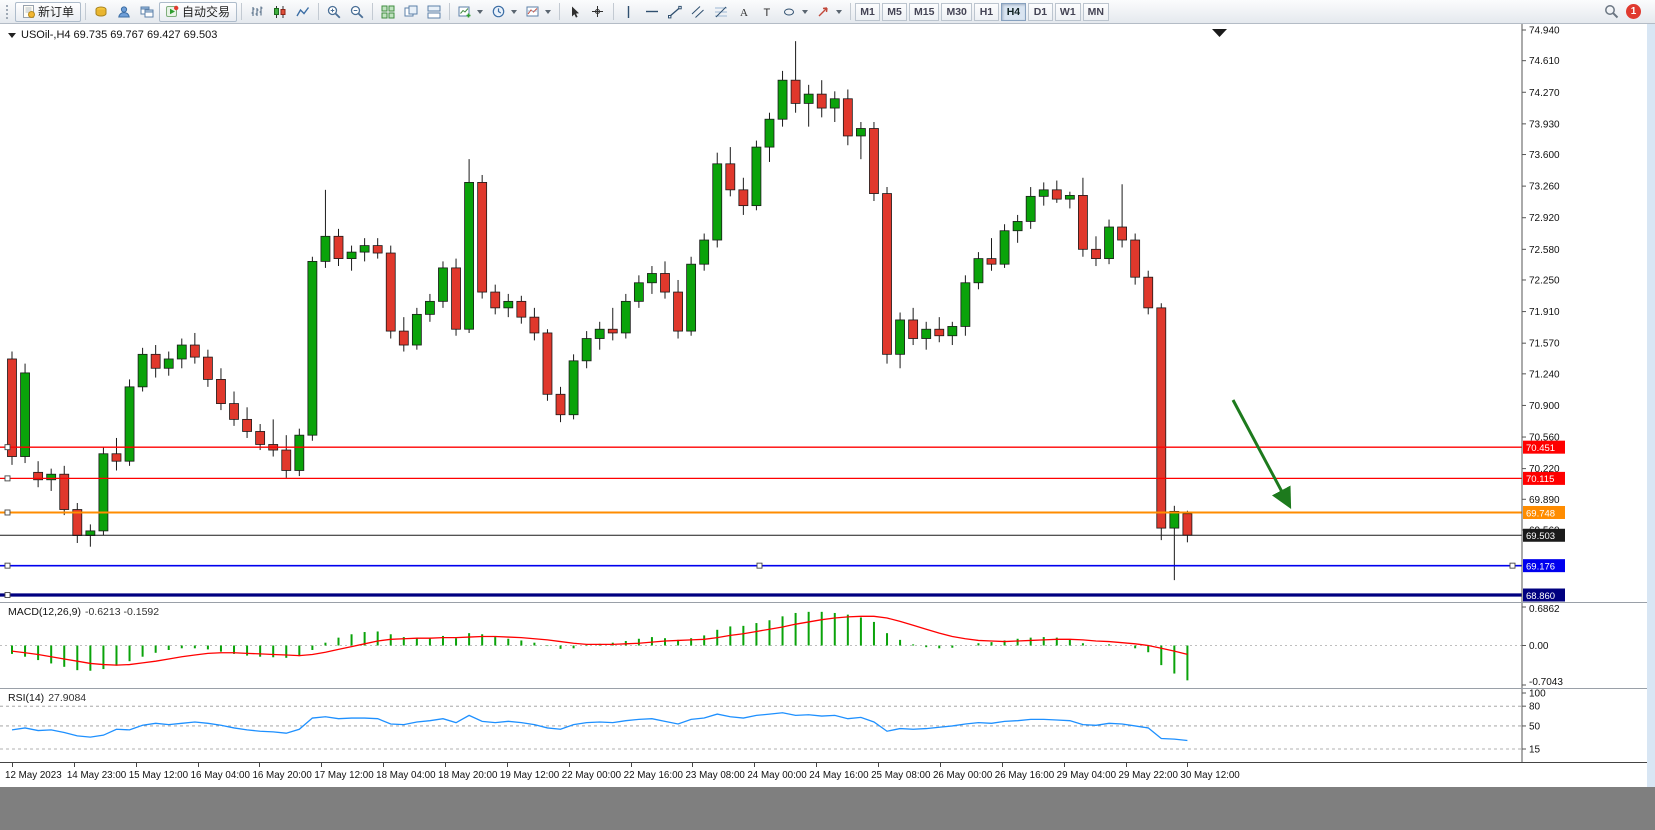 The image size is (1655, 830). What do you see at coordinates (124, 12) in the screenshot?
I see `signals-button` at bounding box center [124, 12].